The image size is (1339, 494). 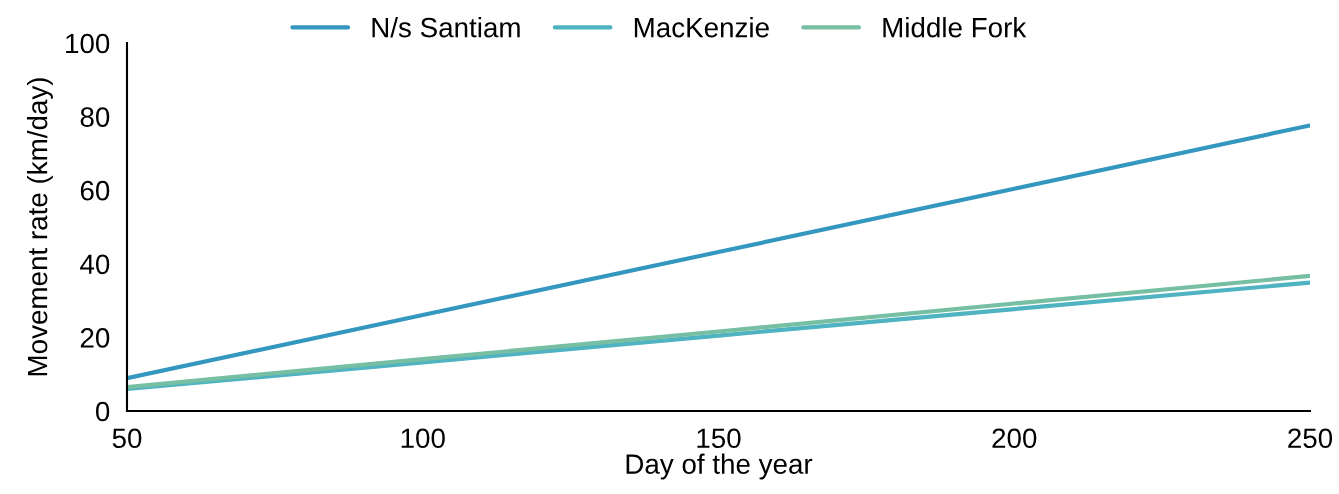 I want to click on y-axis-title: Movement rate (km/day), so click(x=39, y=227).